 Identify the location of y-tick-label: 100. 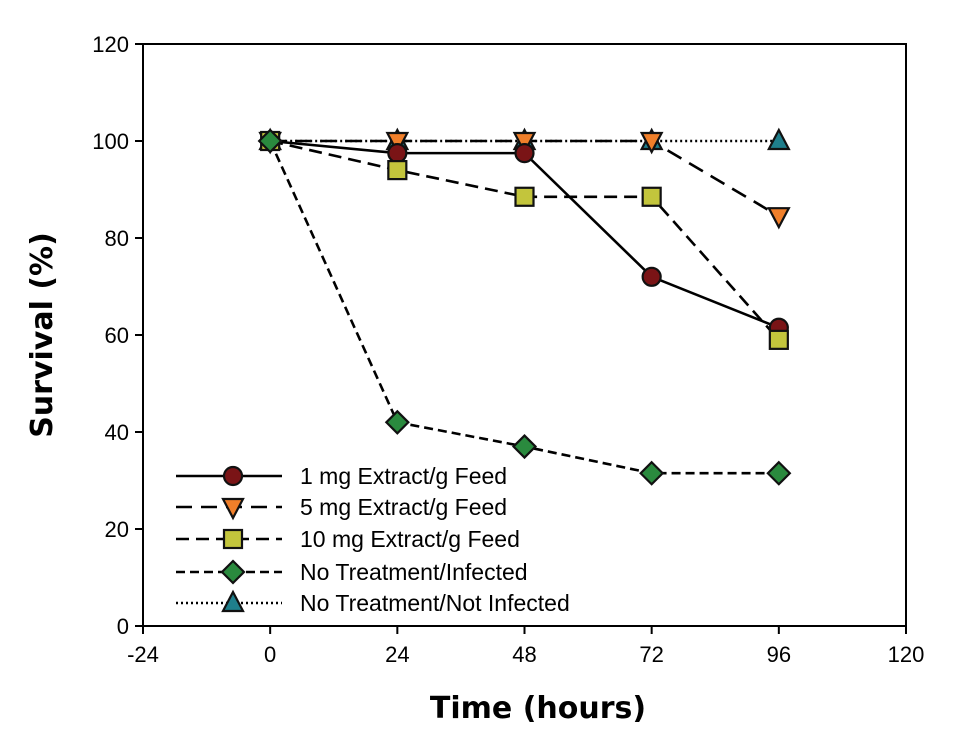
(110, 141).